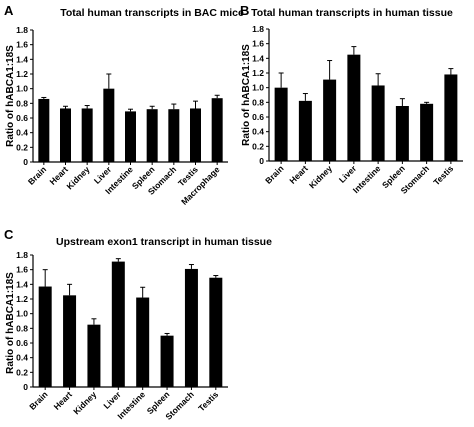 This screenshot has width=474, height=427. Describe the element at coordinates (63, 400) in the screenshot. I see `x-tick-label: Heart` at that location.